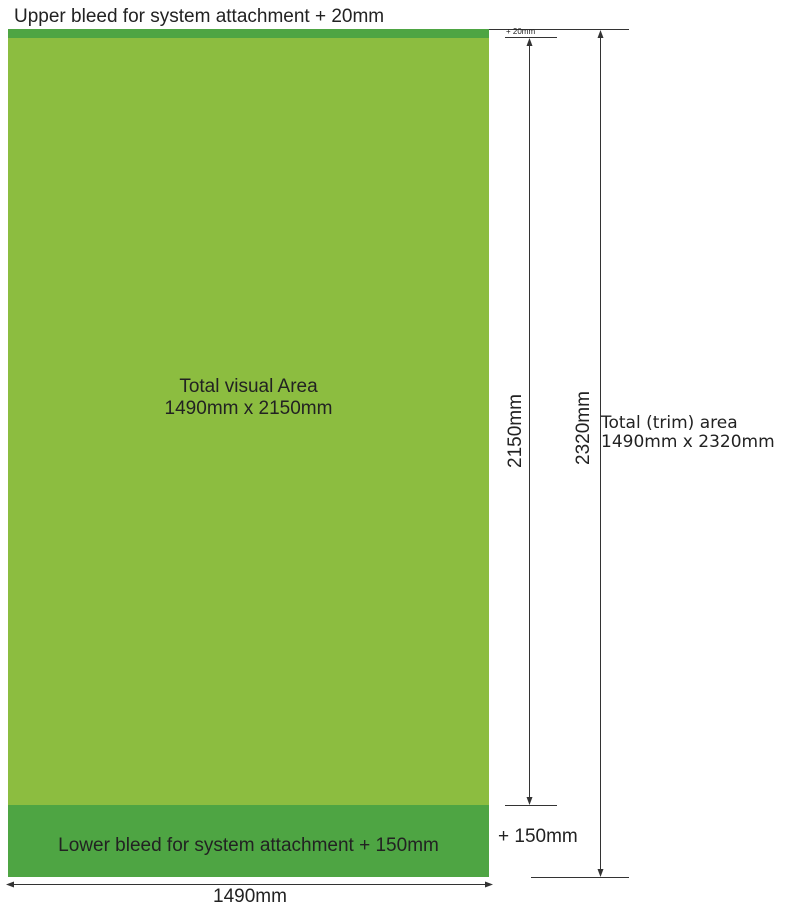  I want to click on visual-area-dimensions: 1490mm x 2150mm, so click(248, 408).